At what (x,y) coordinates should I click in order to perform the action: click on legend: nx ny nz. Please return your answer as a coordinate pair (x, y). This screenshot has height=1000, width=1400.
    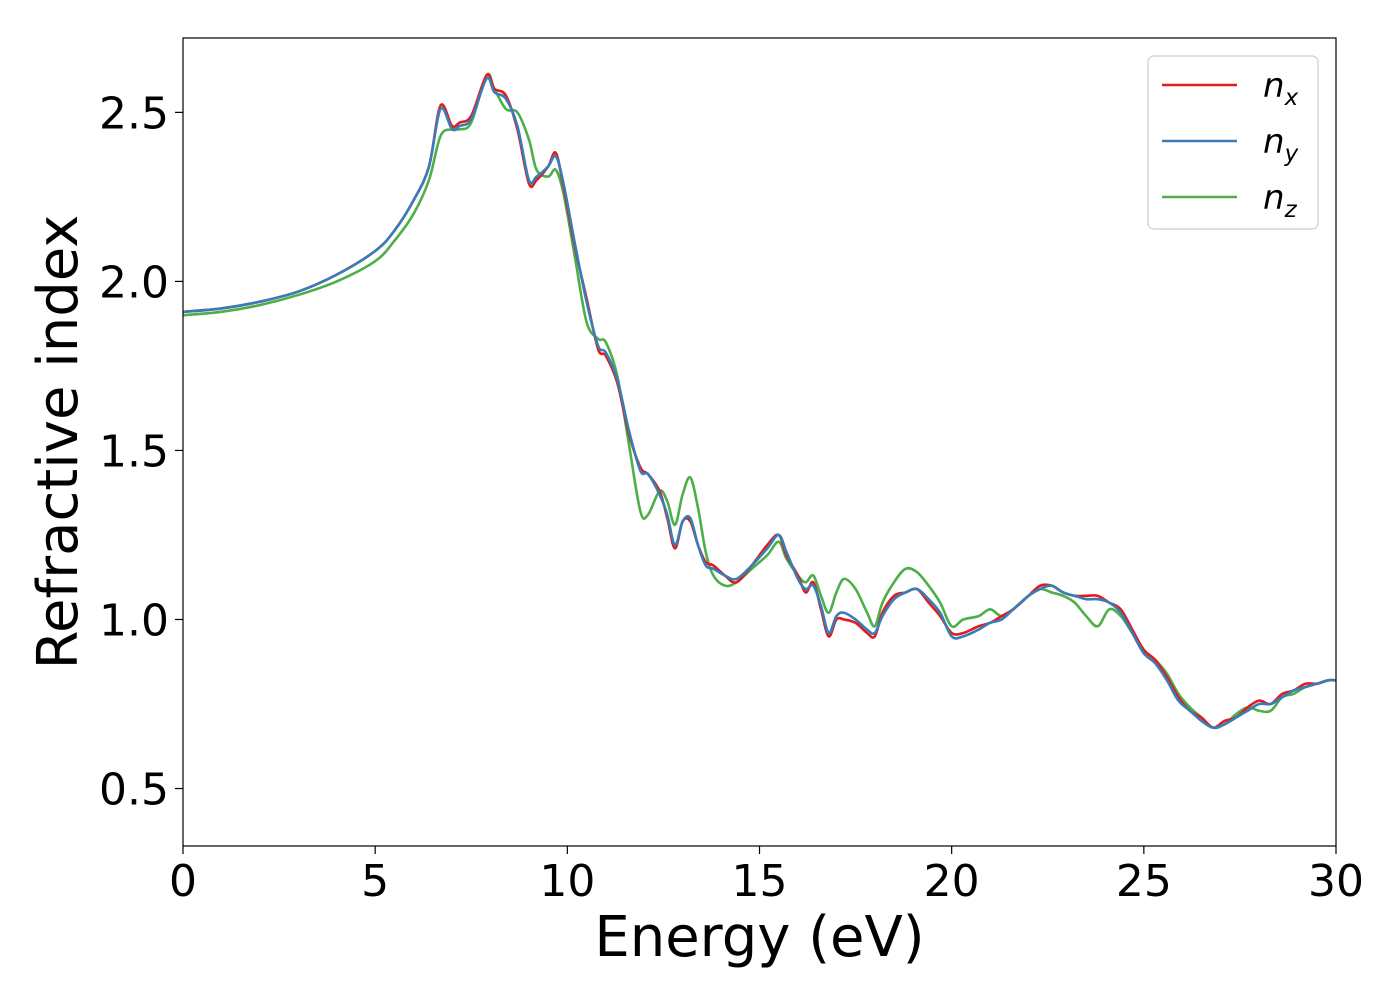
    Looking at the image, I should click on (1233, 142).